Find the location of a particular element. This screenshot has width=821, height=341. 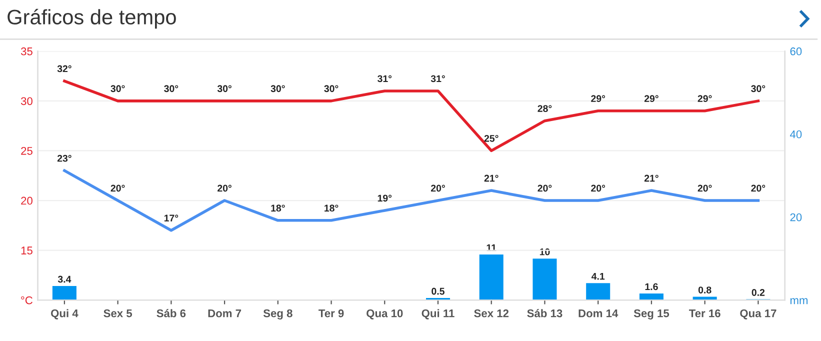

data-label: 28° is located at coordinates (545, 108).